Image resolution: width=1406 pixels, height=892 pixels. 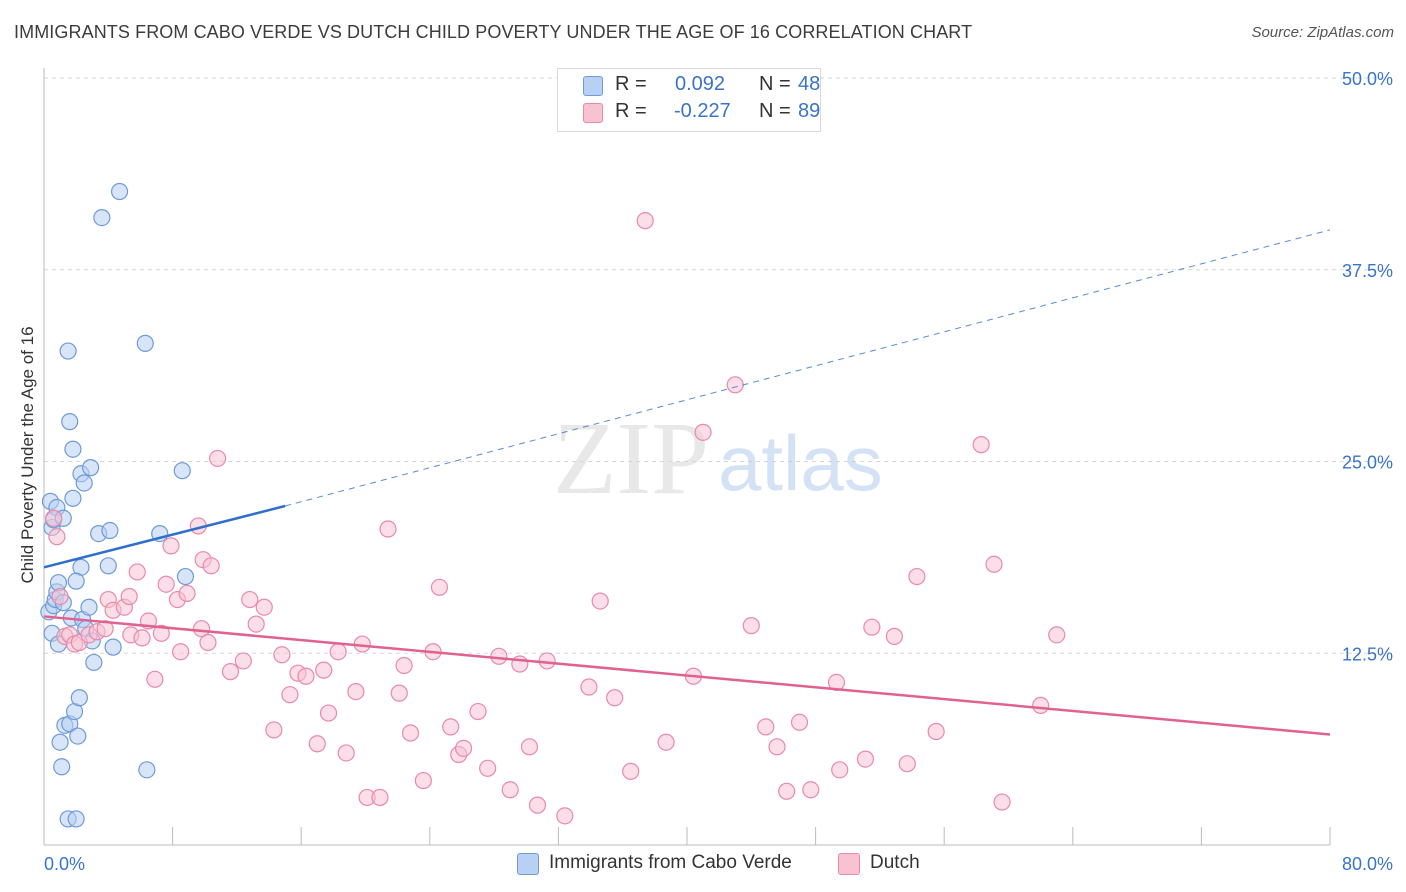 What do you see at coordinates (164, 536) in the screenshot?
I see `trend-line-blue` at bounding box center [164, 536].